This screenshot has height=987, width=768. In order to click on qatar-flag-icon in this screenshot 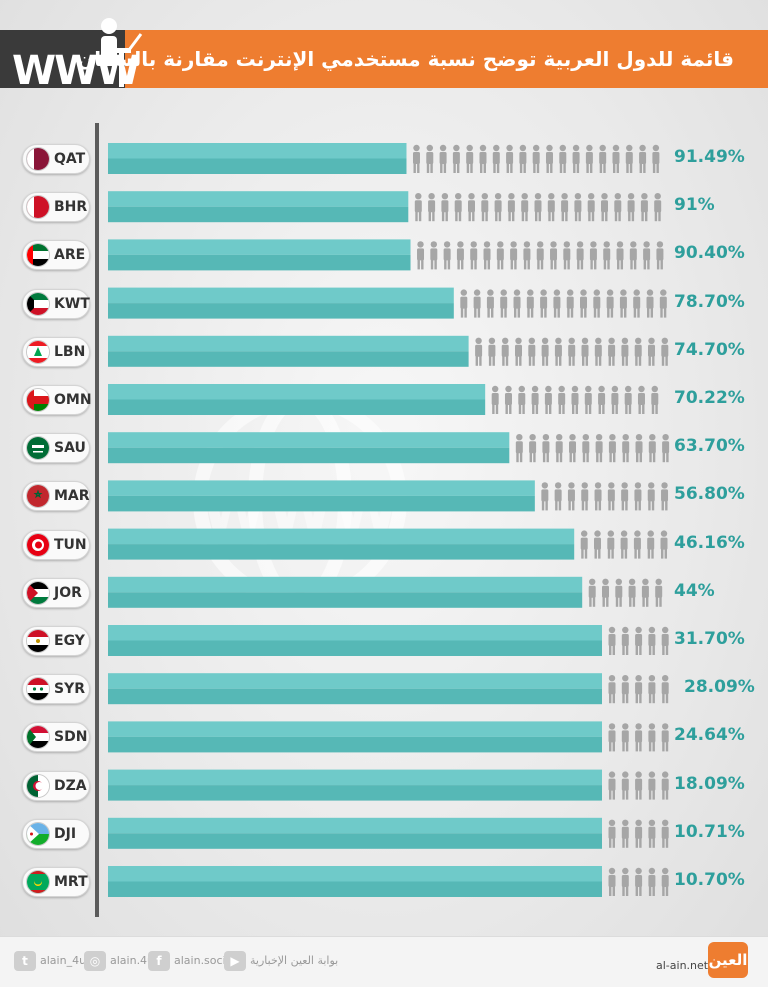, I will do `click(38, 159)`.